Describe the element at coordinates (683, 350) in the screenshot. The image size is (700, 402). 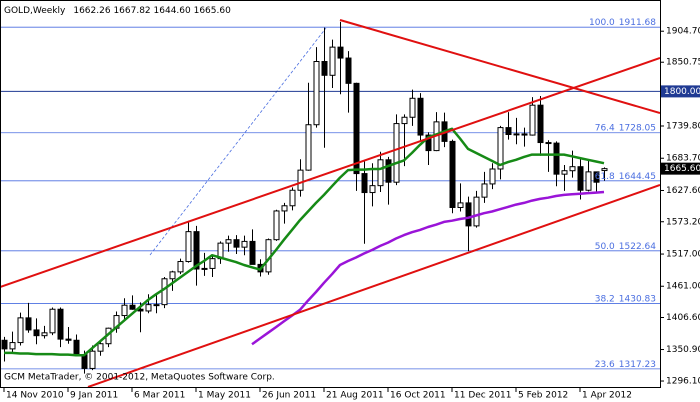
I see `y-tick-label: 1350.90` at that location.